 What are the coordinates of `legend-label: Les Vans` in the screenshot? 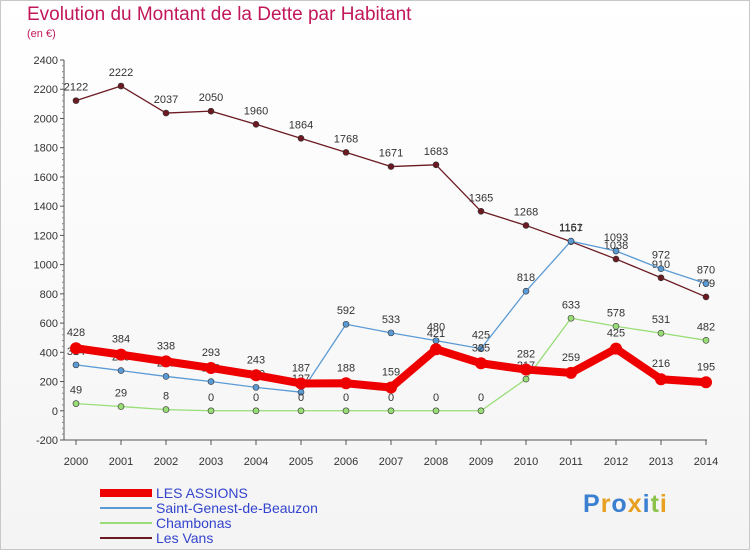 It's located at (185, 537).